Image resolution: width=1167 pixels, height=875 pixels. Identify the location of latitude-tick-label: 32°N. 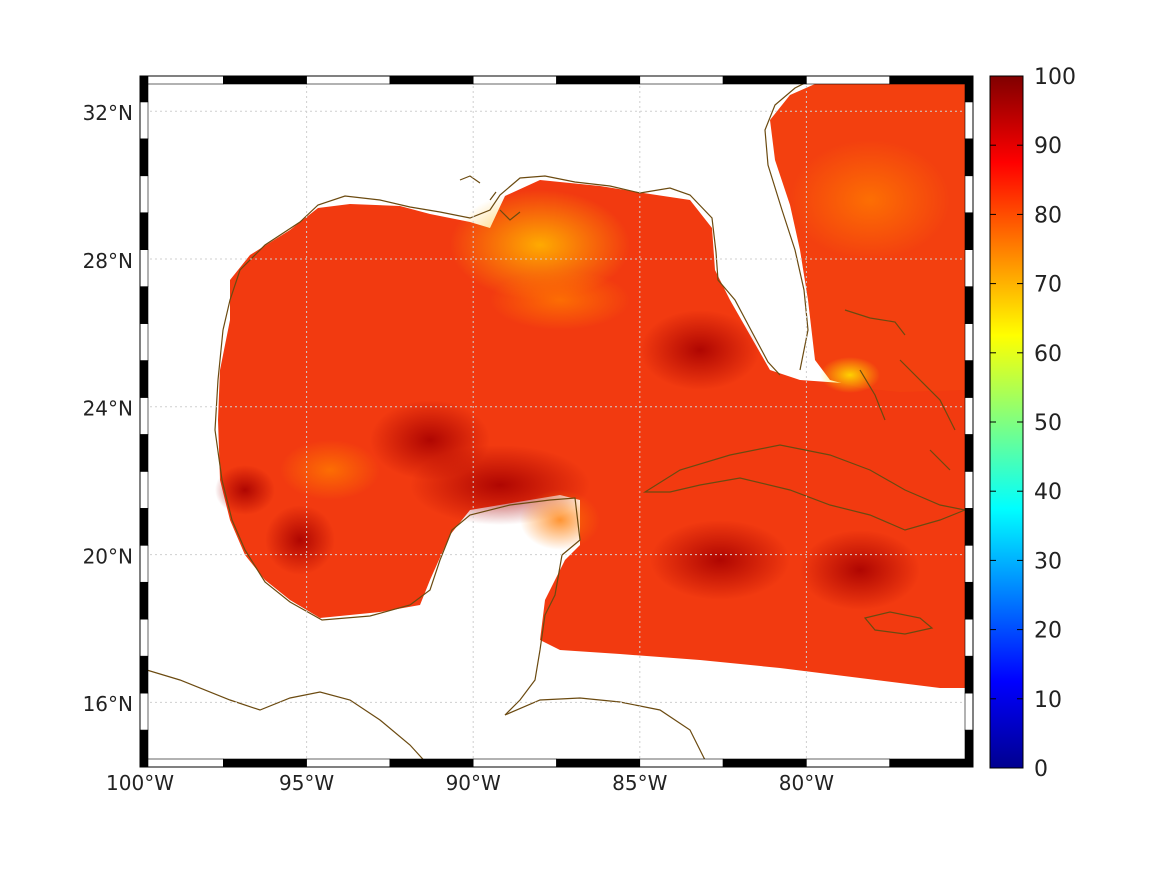
(108, 113).